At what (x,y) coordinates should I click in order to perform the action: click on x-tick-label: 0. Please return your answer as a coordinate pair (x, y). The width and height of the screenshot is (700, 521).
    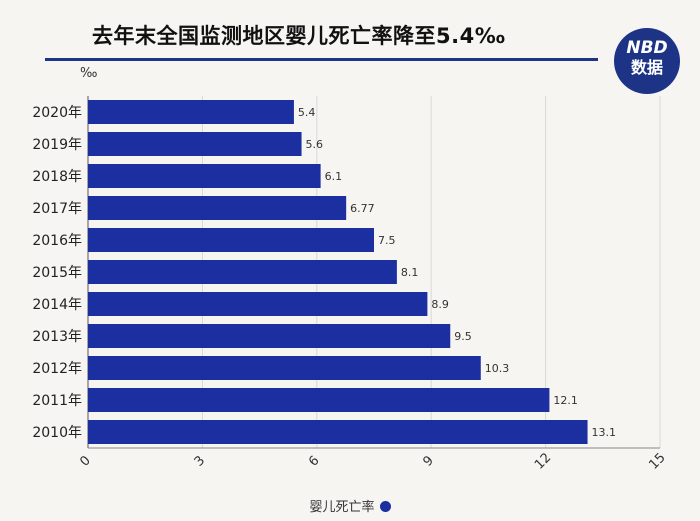
    Looking at the image, I should click on (85, 461).